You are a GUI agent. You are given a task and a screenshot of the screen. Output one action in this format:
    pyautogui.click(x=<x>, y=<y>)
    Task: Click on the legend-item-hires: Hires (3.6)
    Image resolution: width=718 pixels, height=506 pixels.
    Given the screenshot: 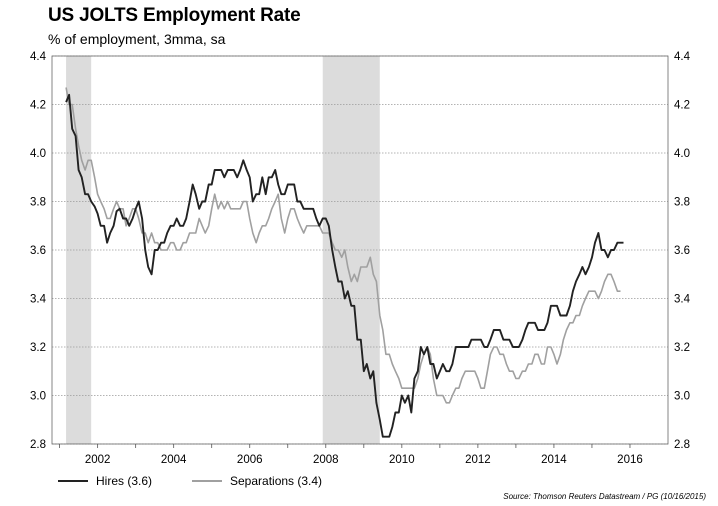 What is the action you would take?
    pyautogui.click(x=105, y=481)
    